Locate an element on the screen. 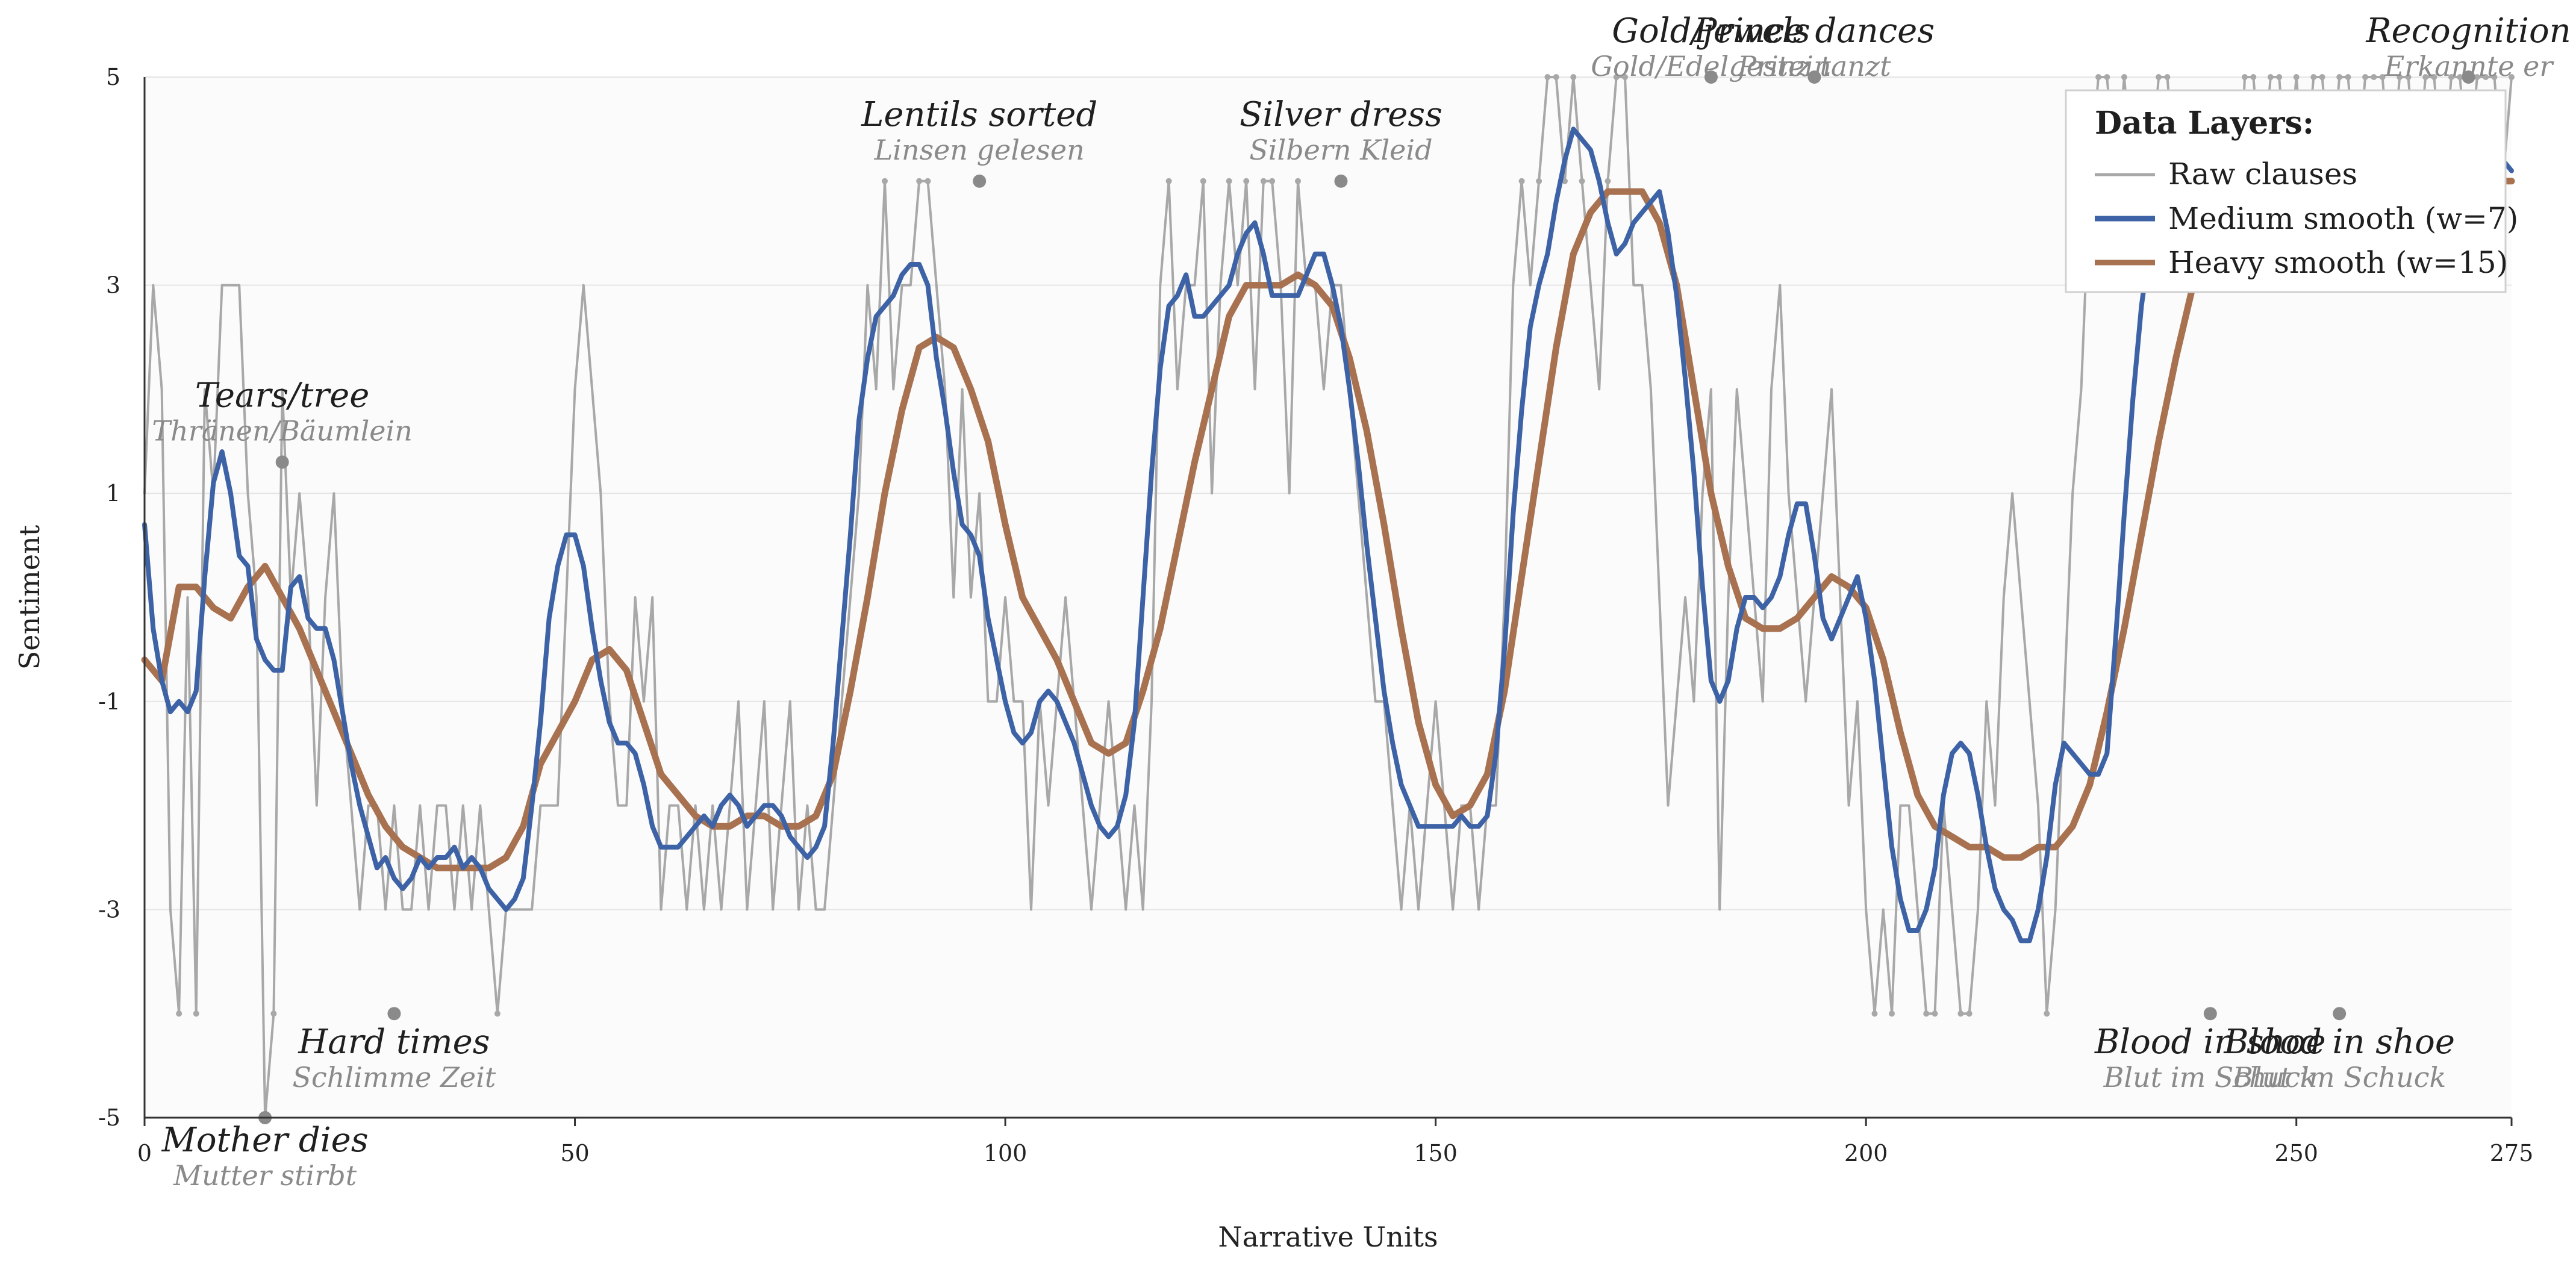  x-tick-label: 50 is located at coordinates (574, 1153).